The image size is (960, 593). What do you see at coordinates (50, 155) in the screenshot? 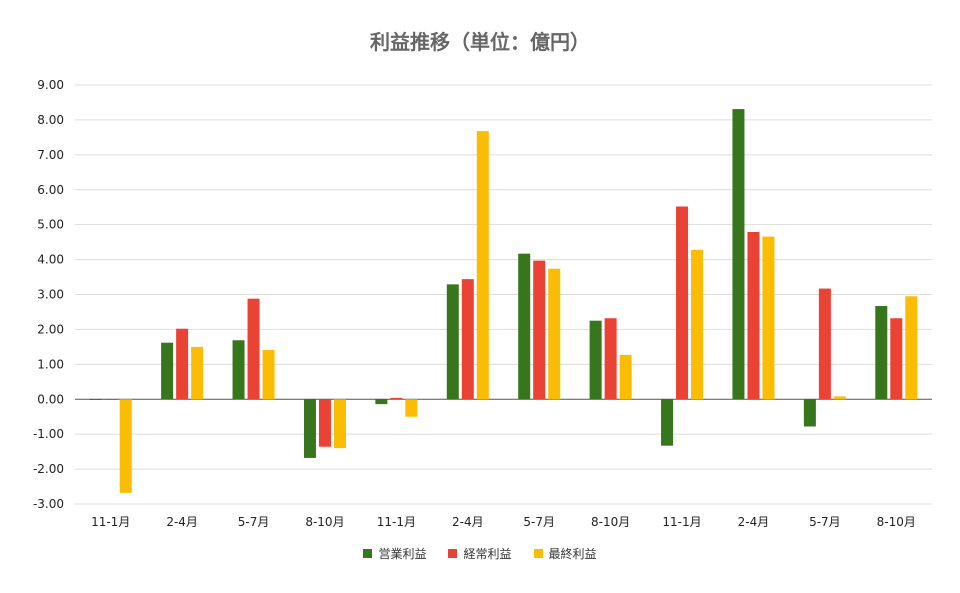
I see `y-tick-label: 7.00` at bounding box center [50, 155].